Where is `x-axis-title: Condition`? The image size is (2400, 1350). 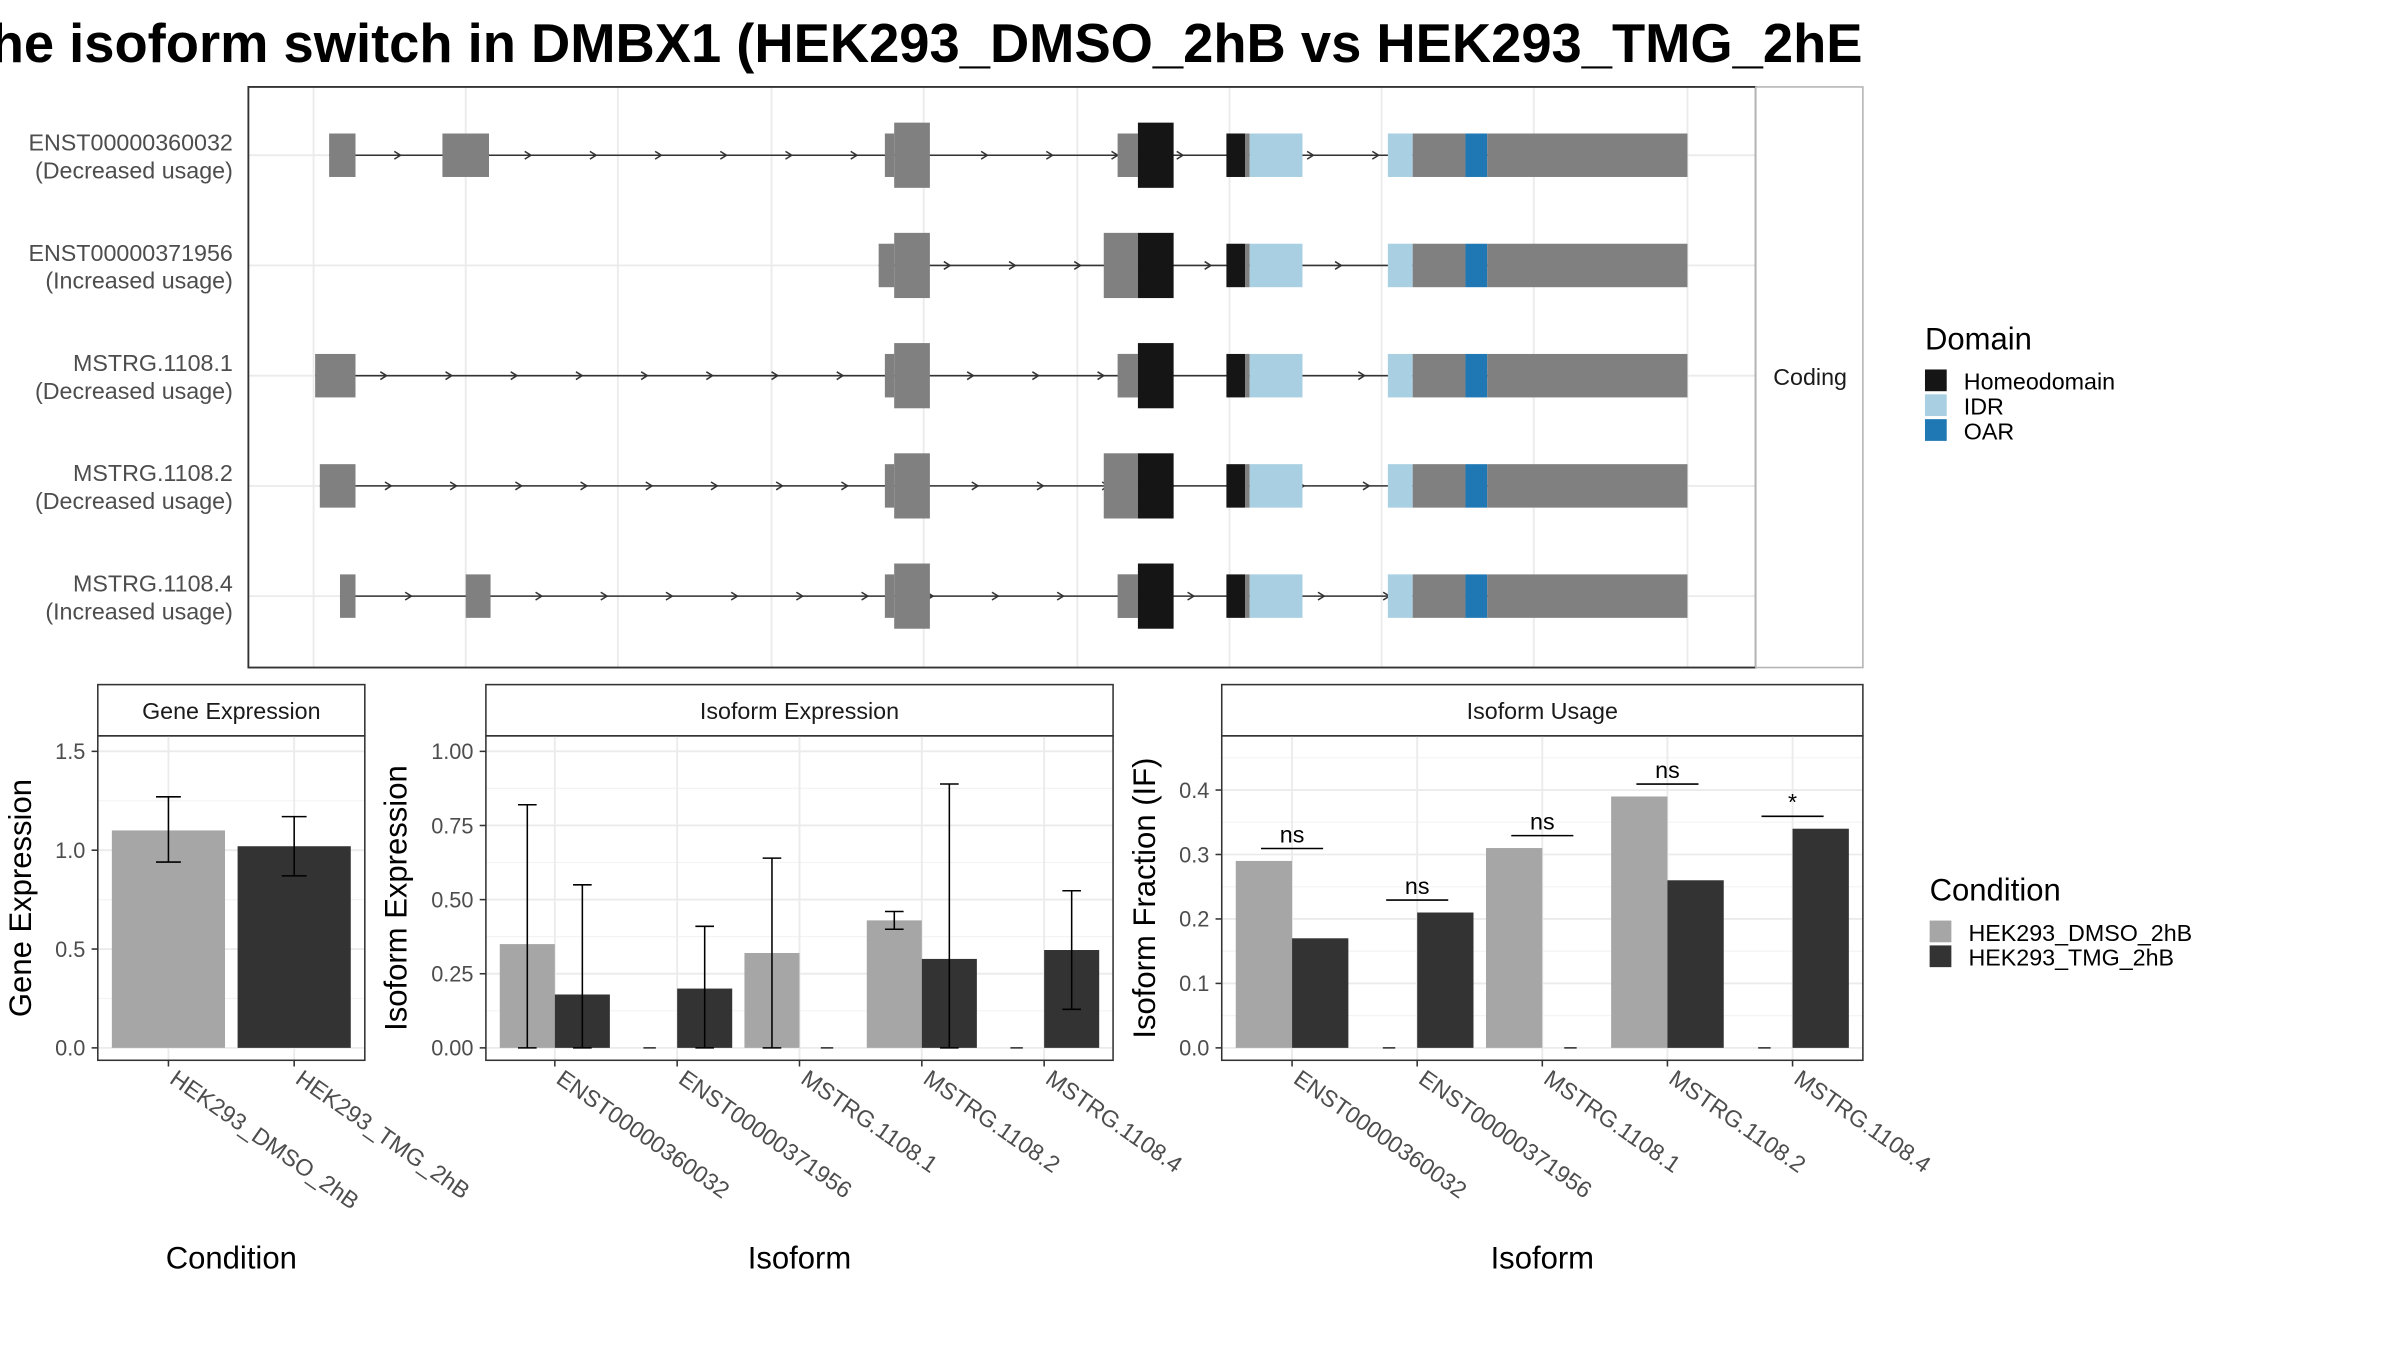 x-axis-title: Condition is located at coordinates (231, 1257).